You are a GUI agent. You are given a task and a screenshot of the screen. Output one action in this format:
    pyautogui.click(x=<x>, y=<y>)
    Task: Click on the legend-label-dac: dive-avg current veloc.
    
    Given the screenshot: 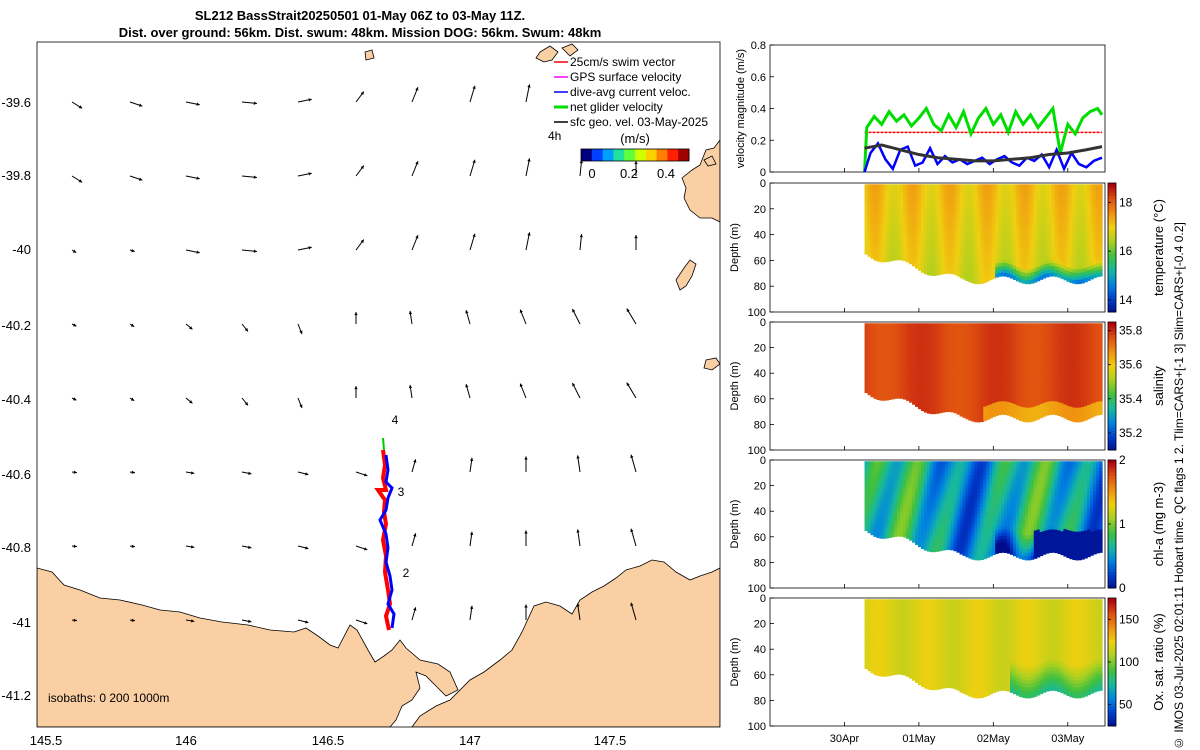 What is the action you would take?
    pyautogui.click(x=630, y=92)
    